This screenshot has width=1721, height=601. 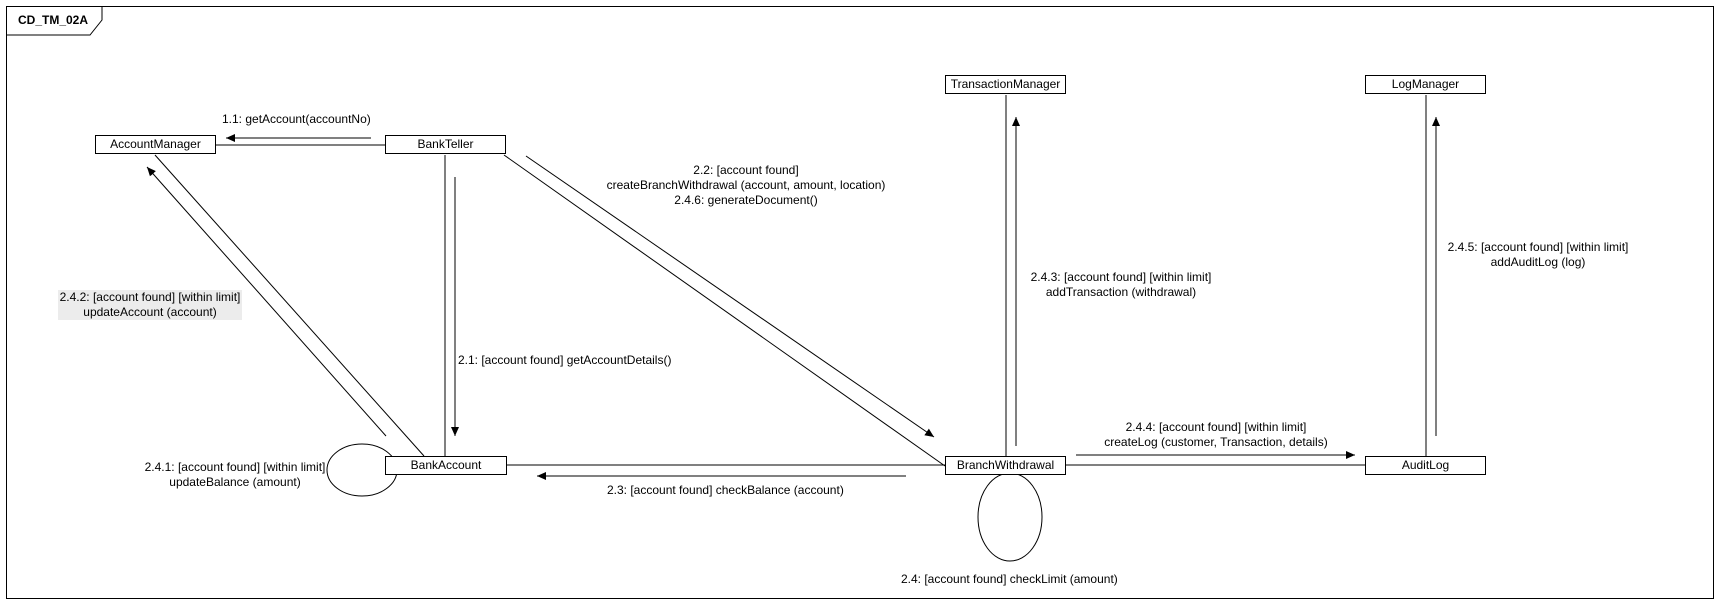 I want to click on link-accountmanager-bankaccount, so click(x=289, y=305).